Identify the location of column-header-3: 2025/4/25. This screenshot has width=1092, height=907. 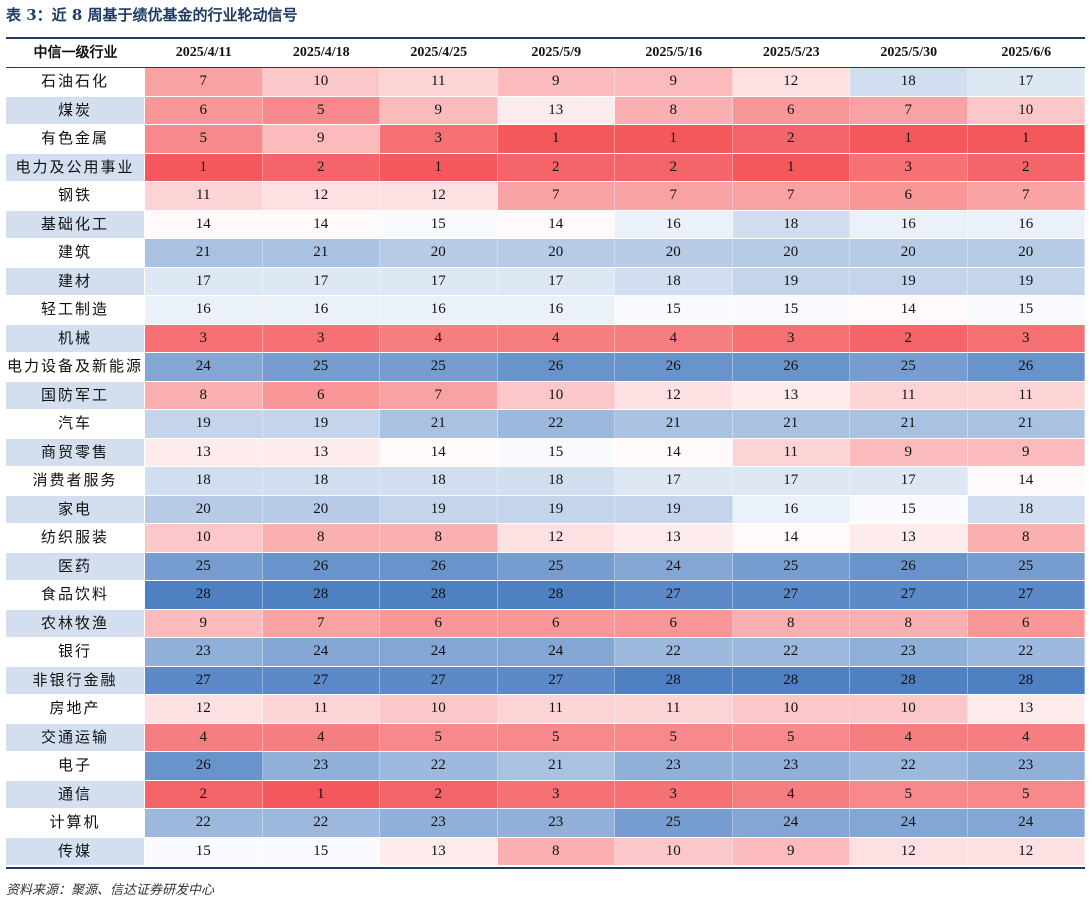
(439, 52).